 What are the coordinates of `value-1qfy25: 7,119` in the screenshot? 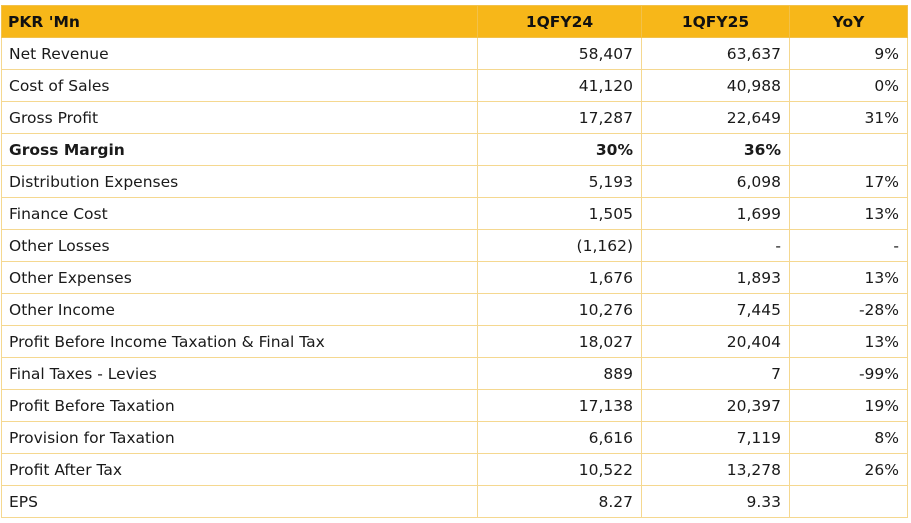 It's located at (715, 437).